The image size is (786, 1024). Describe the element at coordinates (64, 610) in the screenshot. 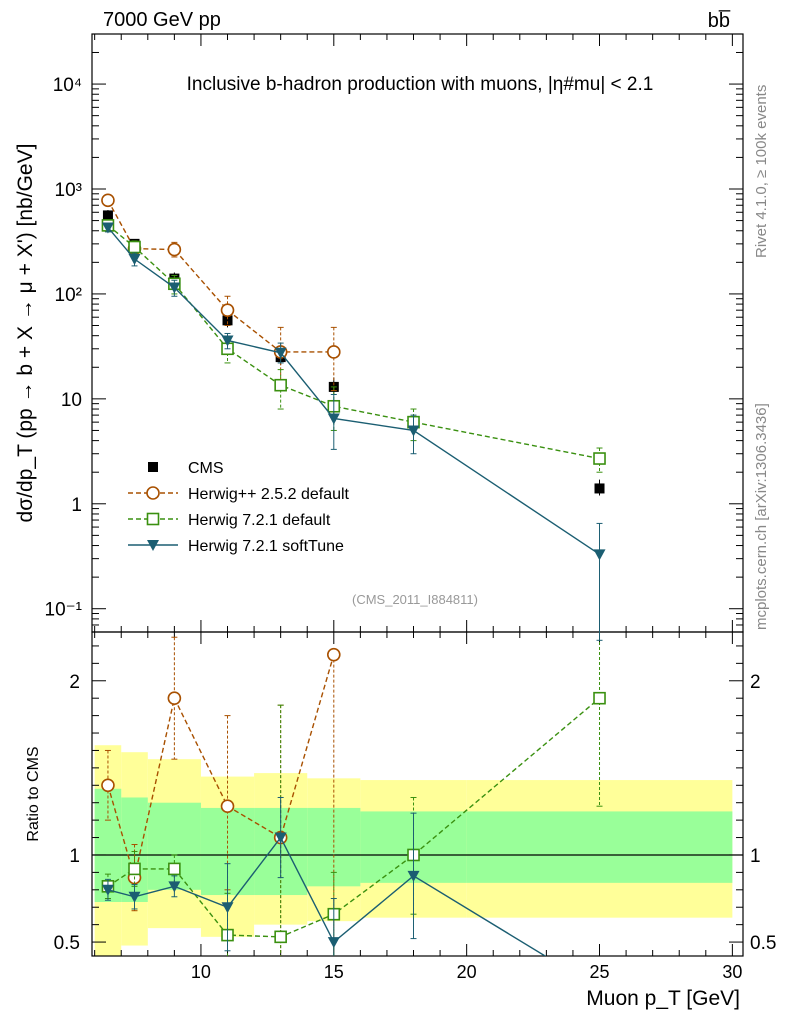

I see `main-y-tick-label: 10⁻¹` at that location.